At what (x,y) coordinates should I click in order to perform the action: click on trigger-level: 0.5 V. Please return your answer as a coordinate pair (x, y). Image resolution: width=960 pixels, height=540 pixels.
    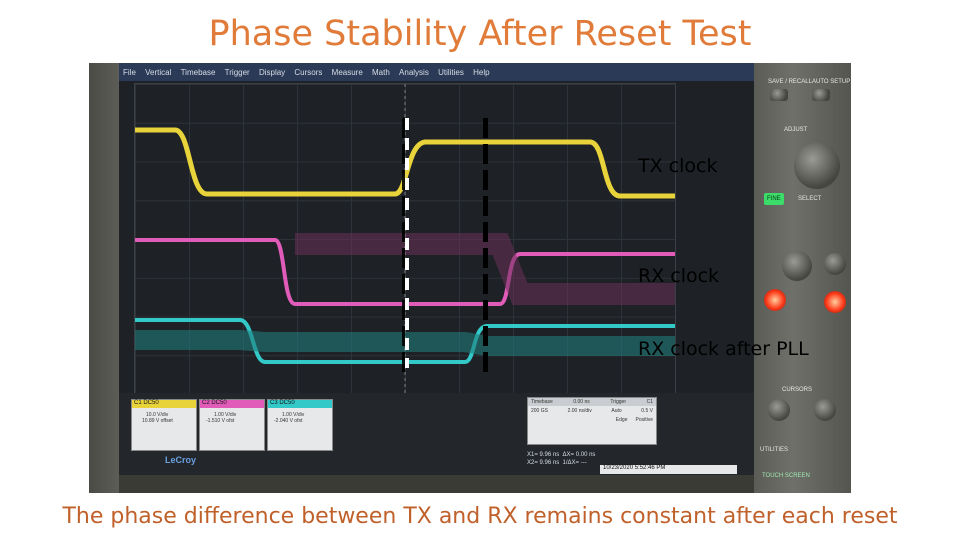
    Looking at the image, I should click on (647, 411).